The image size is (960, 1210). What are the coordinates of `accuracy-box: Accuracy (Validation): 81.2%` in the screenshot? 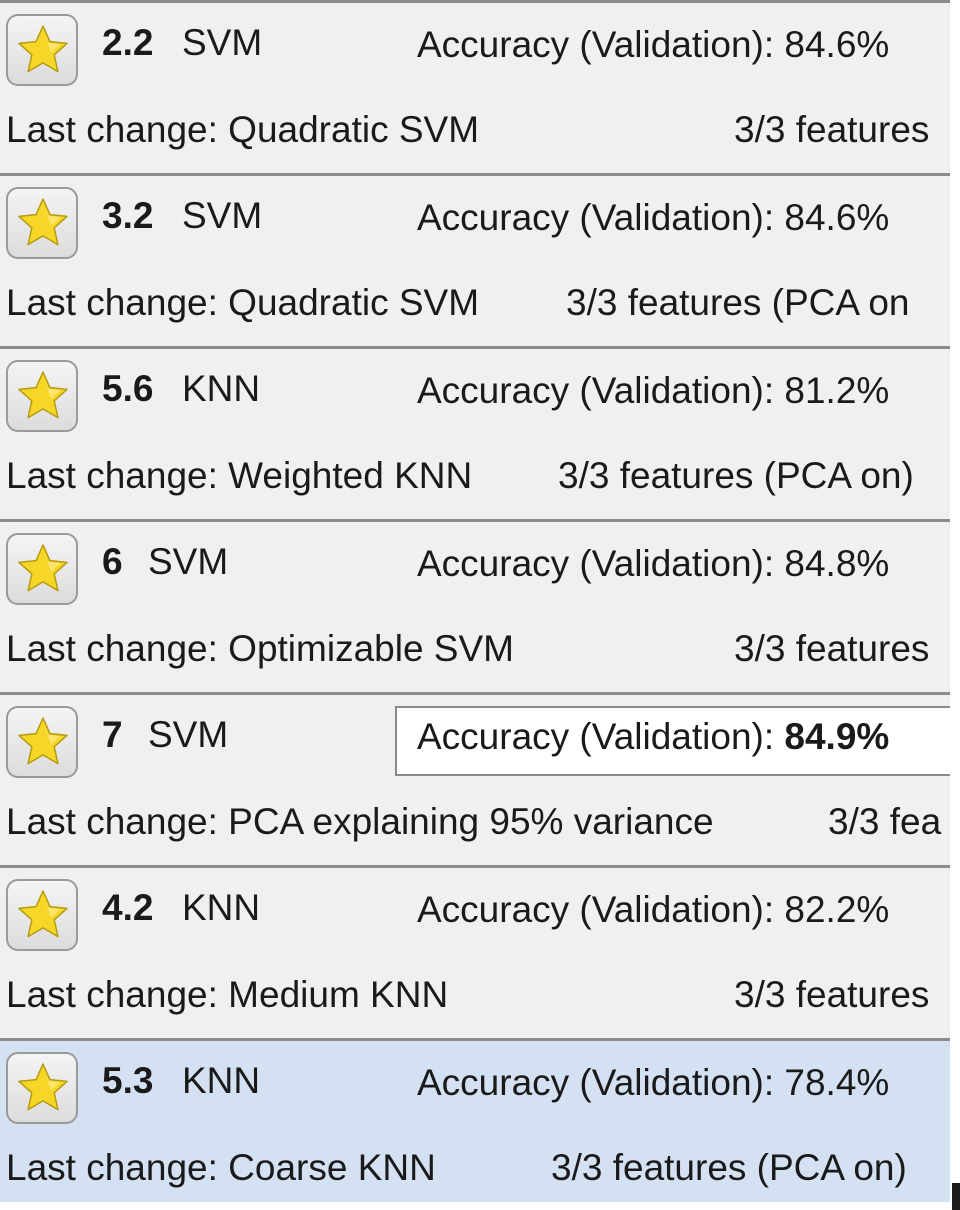 It's located at (672, 395).